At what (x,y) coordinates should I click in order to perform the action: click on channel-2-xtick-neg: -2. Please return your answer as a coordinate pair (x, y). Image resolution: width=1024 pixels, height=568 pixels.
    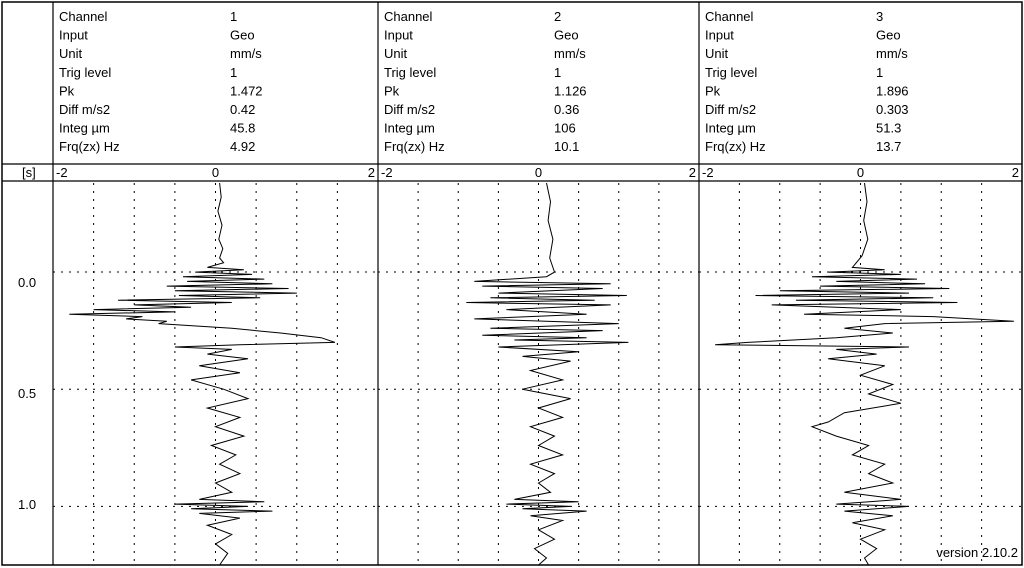
    Looking at the image, I should click on (387, 172).